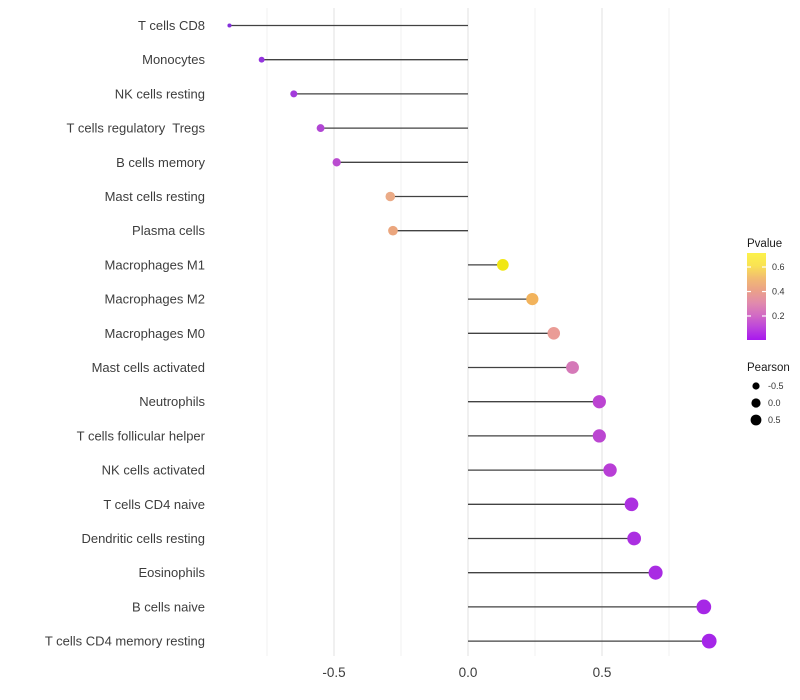 The width and height of the screenshot is (800, 700). I want to click on size-legend-label: 0.0, so click(774, 403).